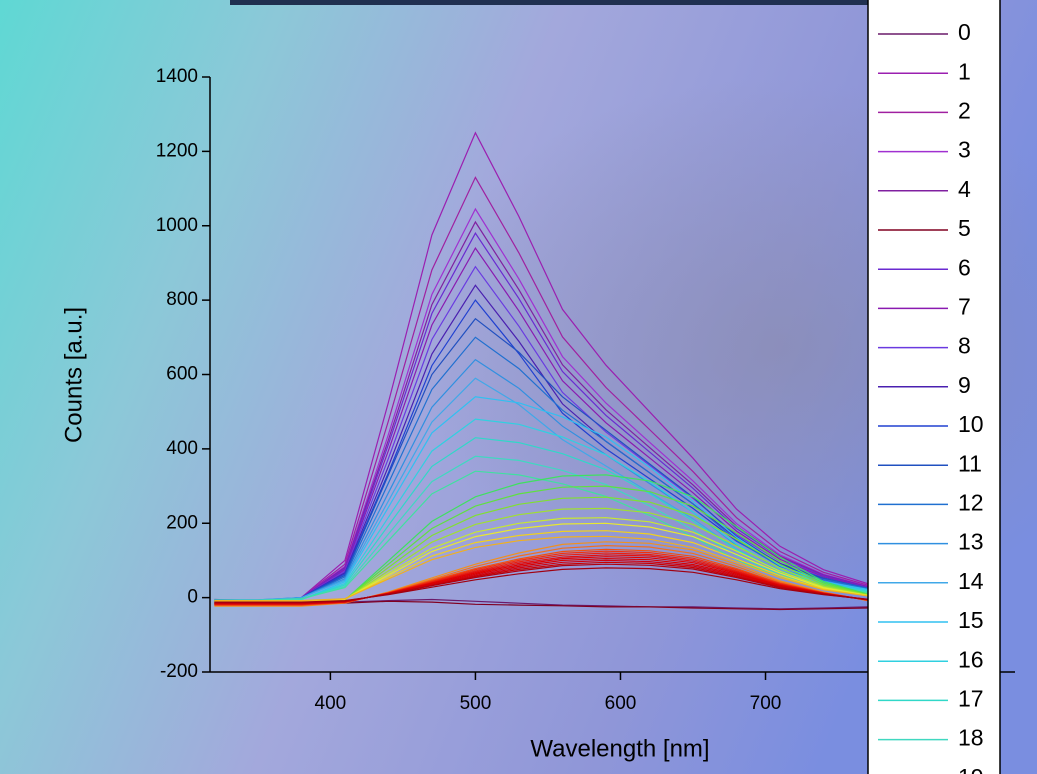  Describe the element at coordinates (970, 463) in the screenshot. I see `legend-label: 11` at that location.